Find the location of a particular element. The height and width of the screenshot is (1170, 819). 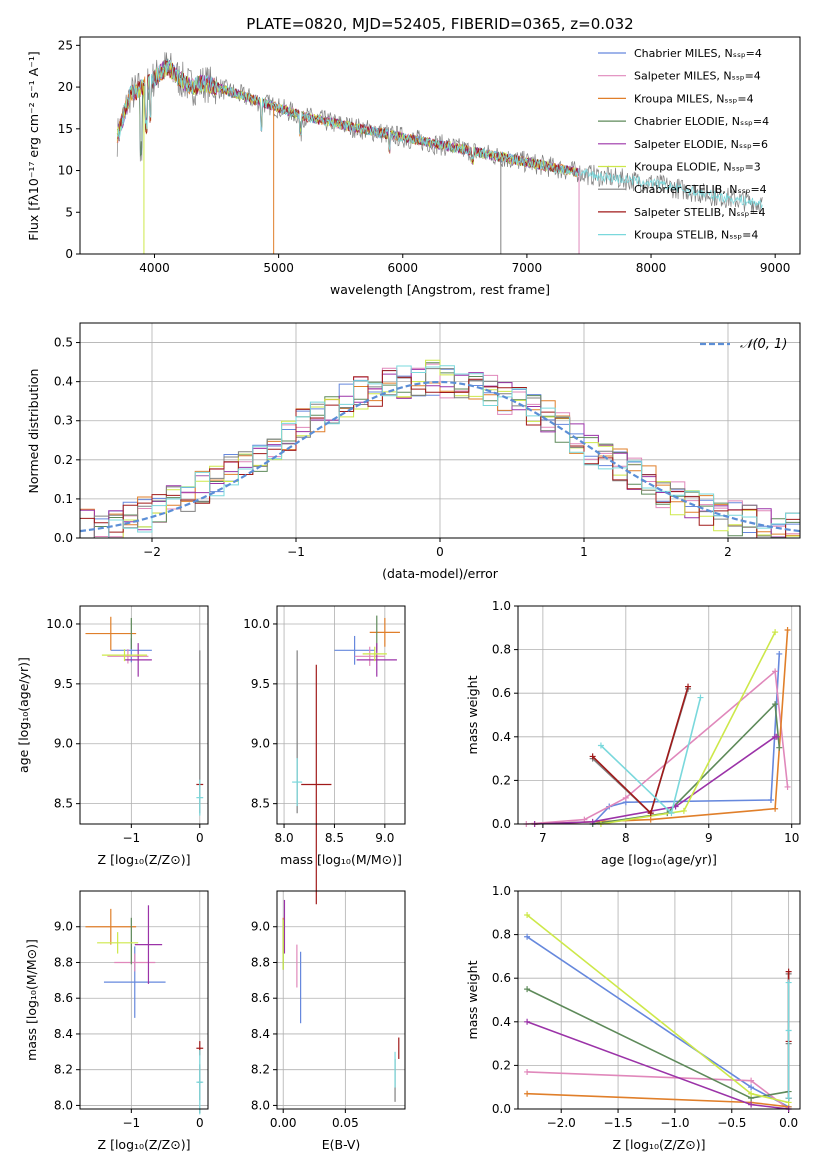

x-tick-label: −2 is located at coordinates (152, 552).